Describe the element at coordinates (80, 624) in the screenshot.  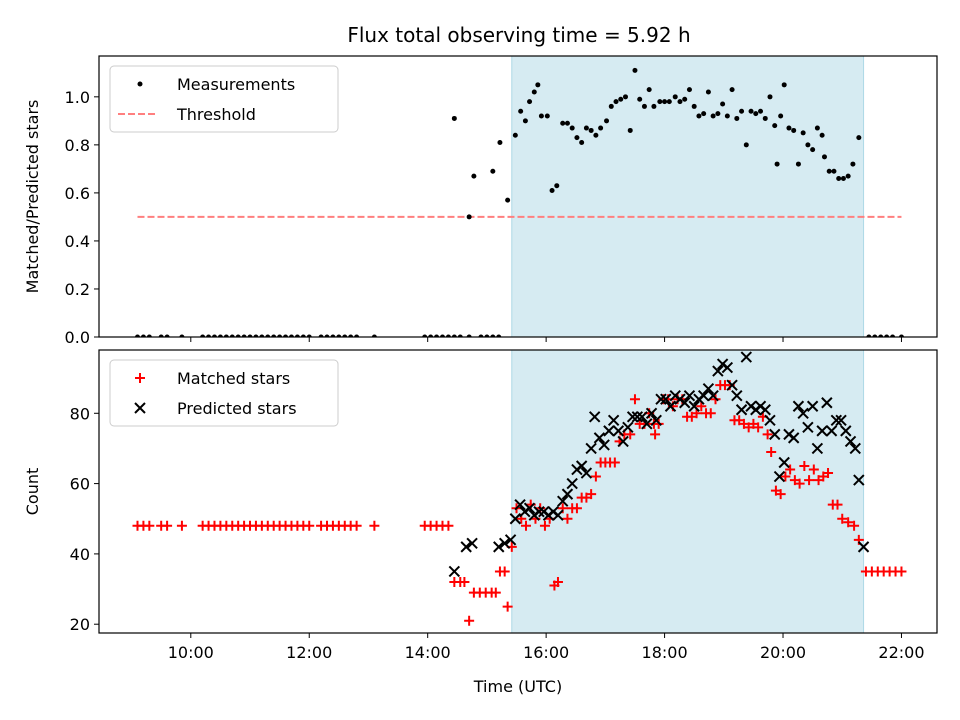
I see `bottom-ytick-label: 20` at that location.